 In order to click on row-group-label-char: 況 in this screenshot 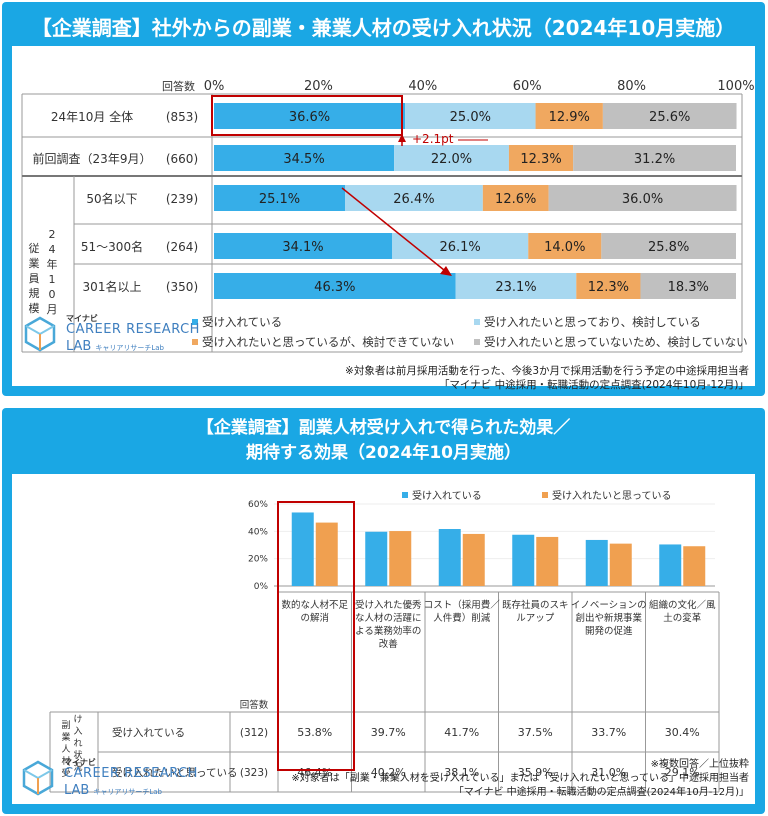, I will do `click(77, 767)`.